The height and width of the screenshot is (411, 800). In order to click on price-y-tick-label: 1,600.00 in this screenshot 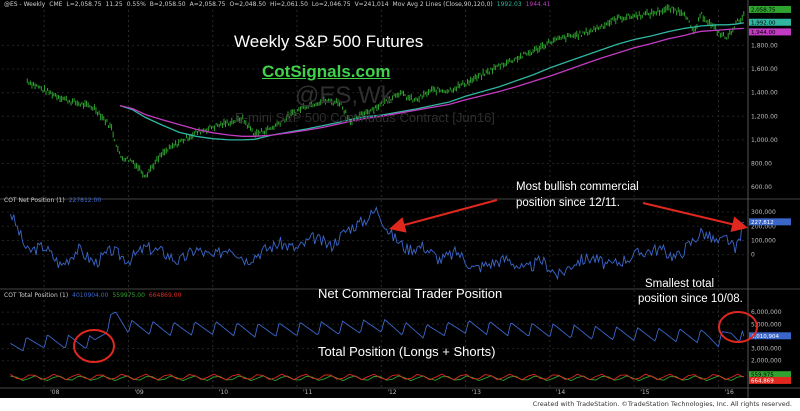, I will do `click(764, 69)`.